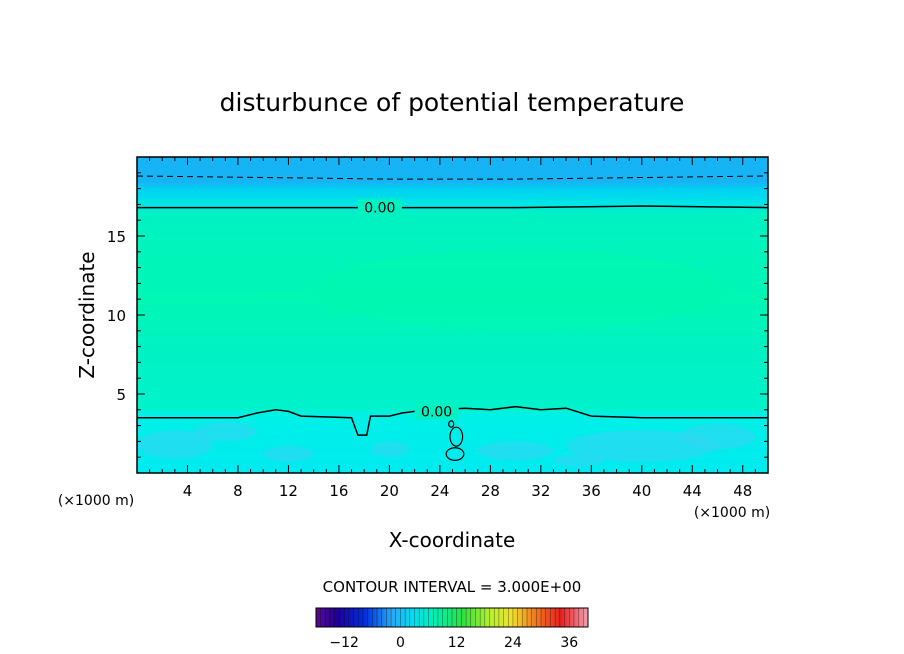 The width and height of the screenshot is (904, 654). I want to click on x-tick-label: 48, so click(742, 491).